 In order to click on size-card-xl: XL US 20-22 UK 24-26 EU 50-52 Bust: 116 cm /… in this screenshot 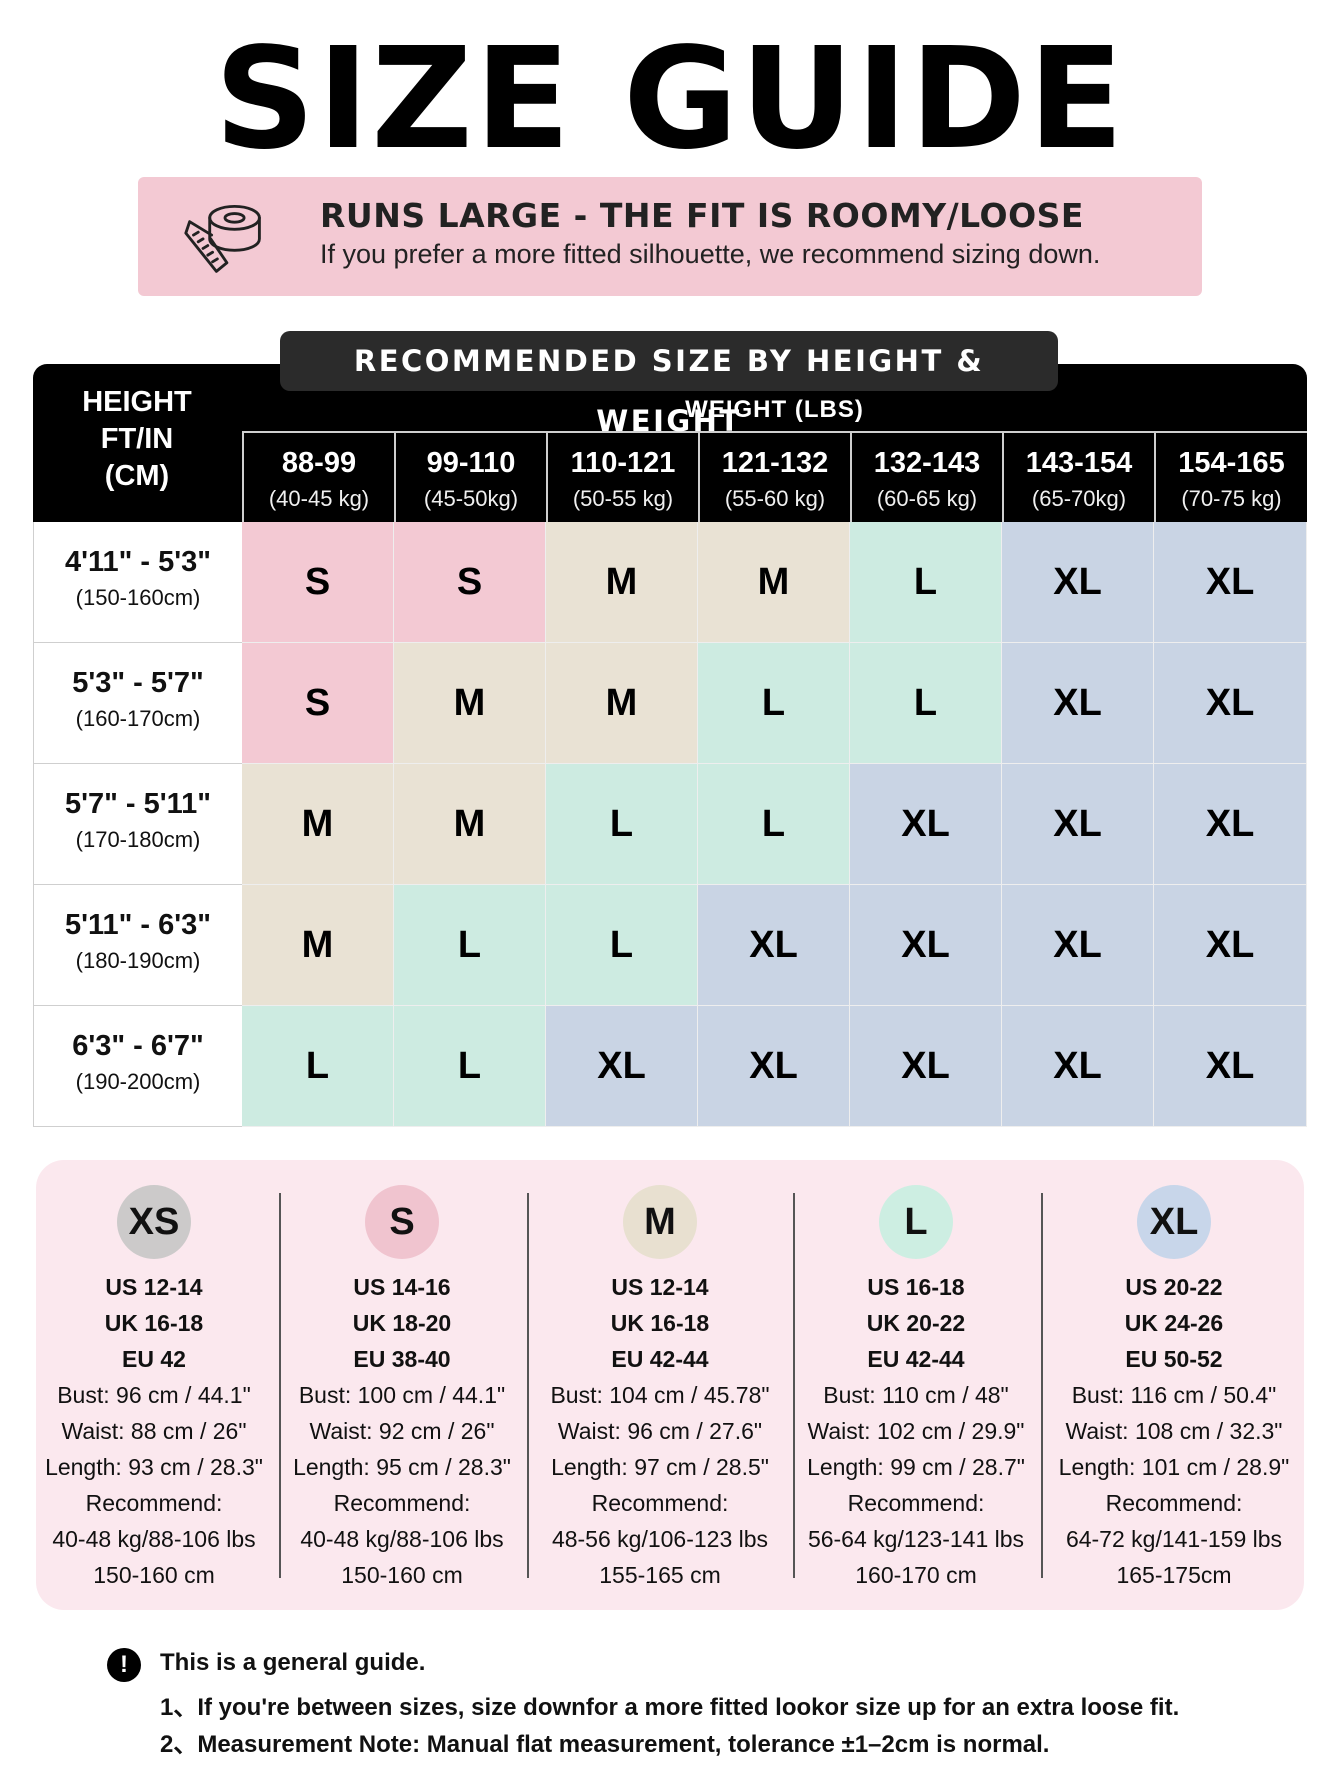, I will do `click(1174, 1389)`.